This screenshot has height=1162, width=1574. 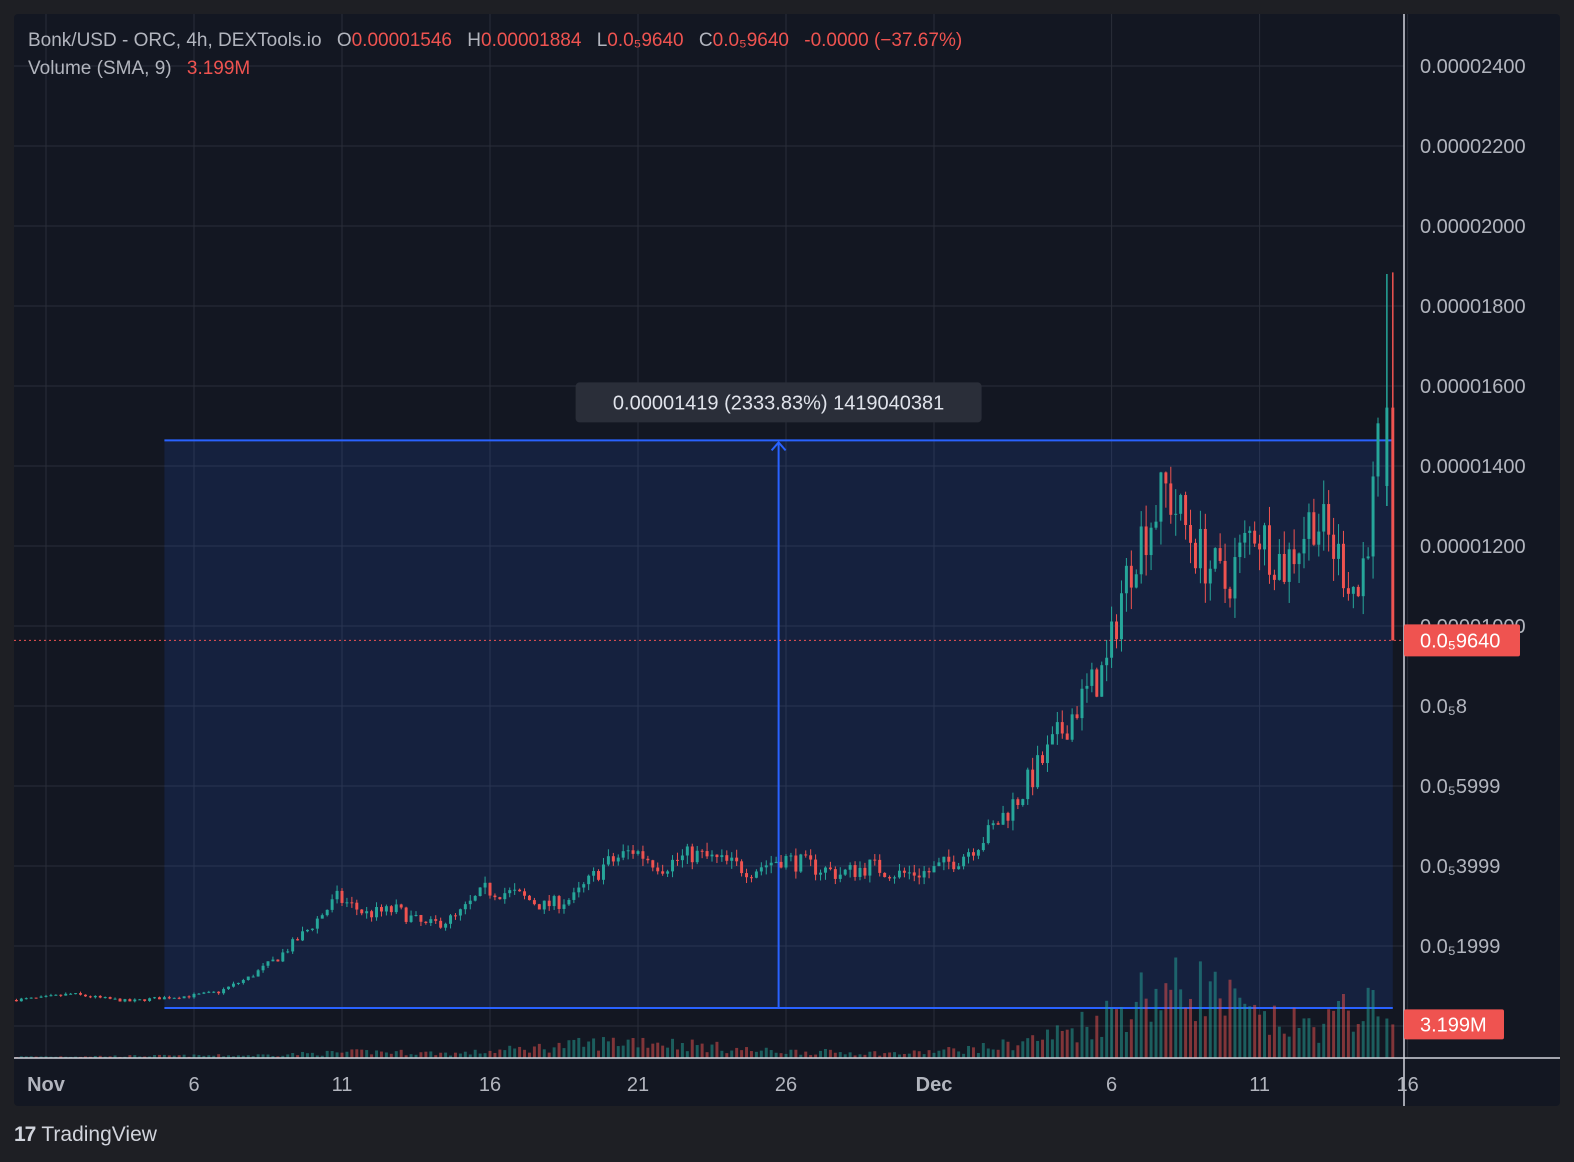 What do you see at coordinates (1473, 467) in the screenshot?
I see `y-tick-label: 0.00001400` at bounding box center [1473, 467].